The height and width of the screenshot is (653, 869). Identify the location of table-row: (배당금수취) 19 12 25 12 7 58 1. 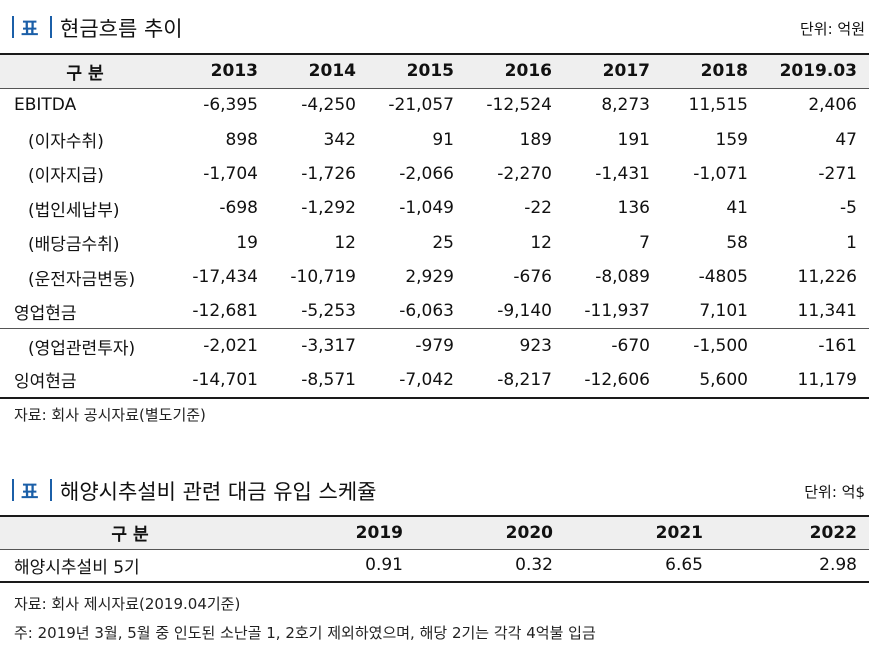
(434, 243).